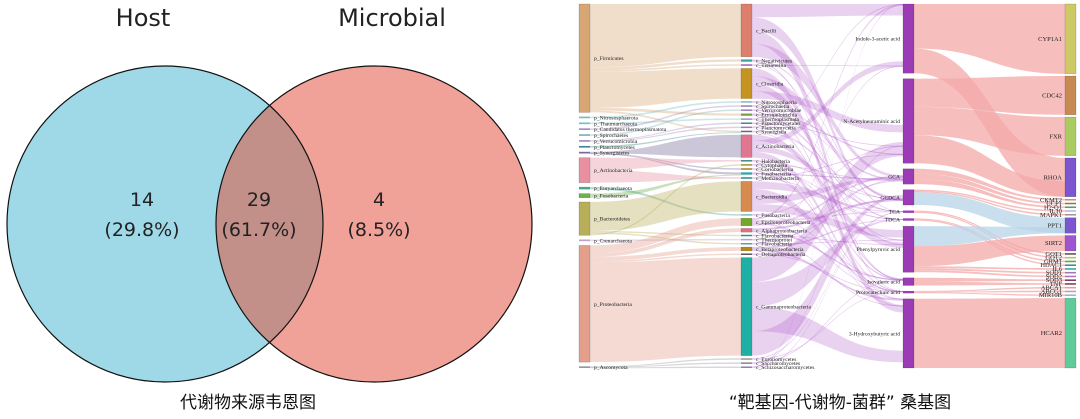 This screenshot has height=419, width=1080. Describe the element at coordinates (778, 364) in the screenshot. I see `sankey-label-classes: c_Saccharomycetes` at that location.